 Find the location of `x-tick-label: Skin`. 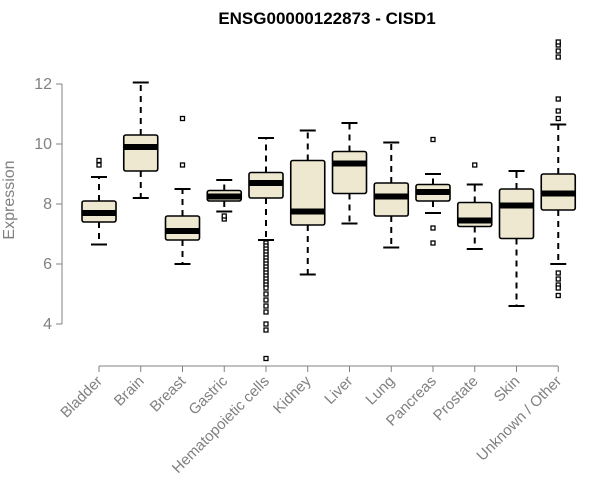

x-tick-label: Skin is located at coordinates (507, 389).